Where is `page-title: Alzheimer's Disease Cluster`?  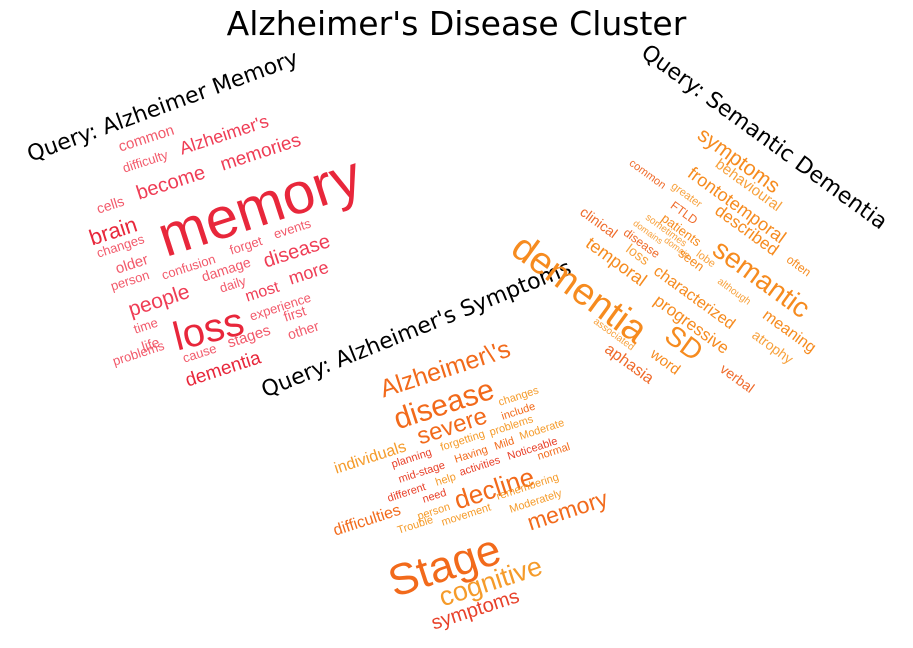 page-title: Alzheimer's Disease Cluster is located at coordinates (456, 23).